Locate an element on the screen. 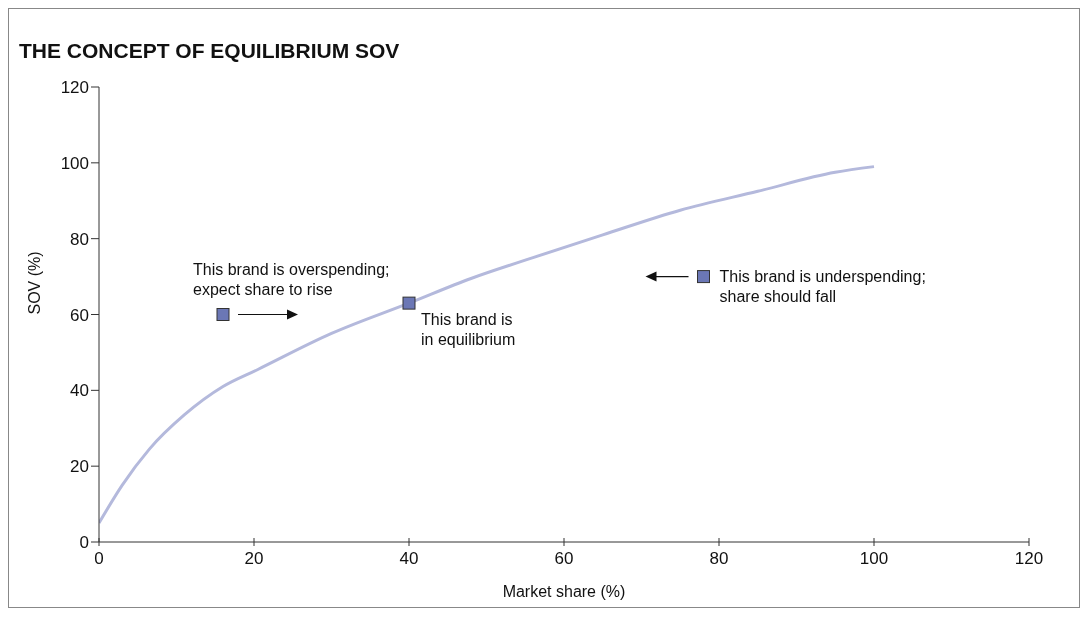 This screenshot has height=635, width=1090. y-tick-label: 100 is located at coordinates (74, 163).